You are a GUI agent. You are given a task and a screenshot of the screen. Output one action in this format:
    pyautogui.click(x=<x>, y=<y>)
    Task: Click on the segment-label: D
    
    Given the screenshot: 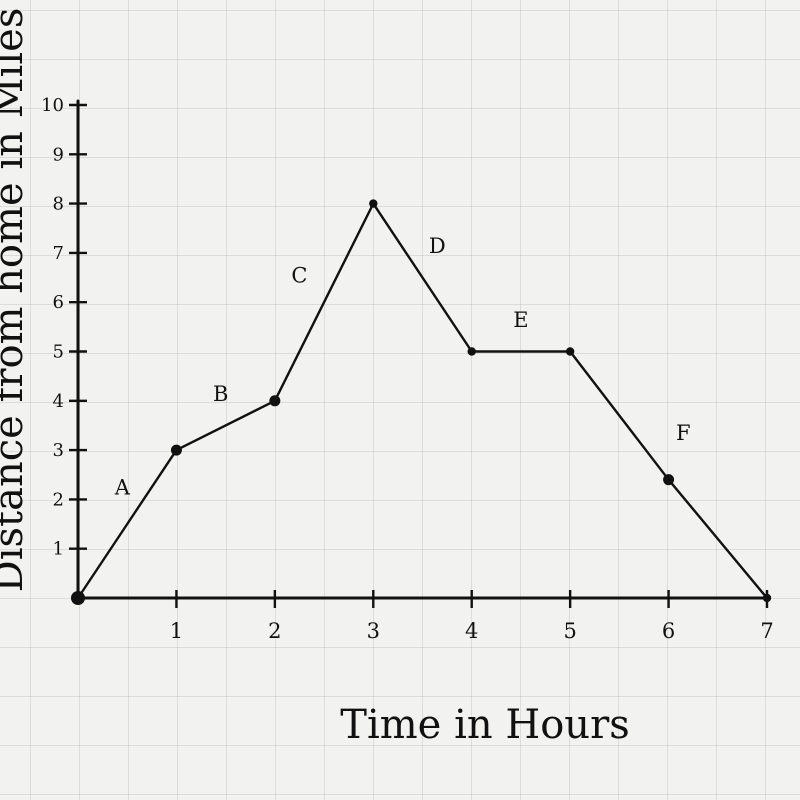 What is the action you would take?
    pyautogui.click(x=437, y=246)
    